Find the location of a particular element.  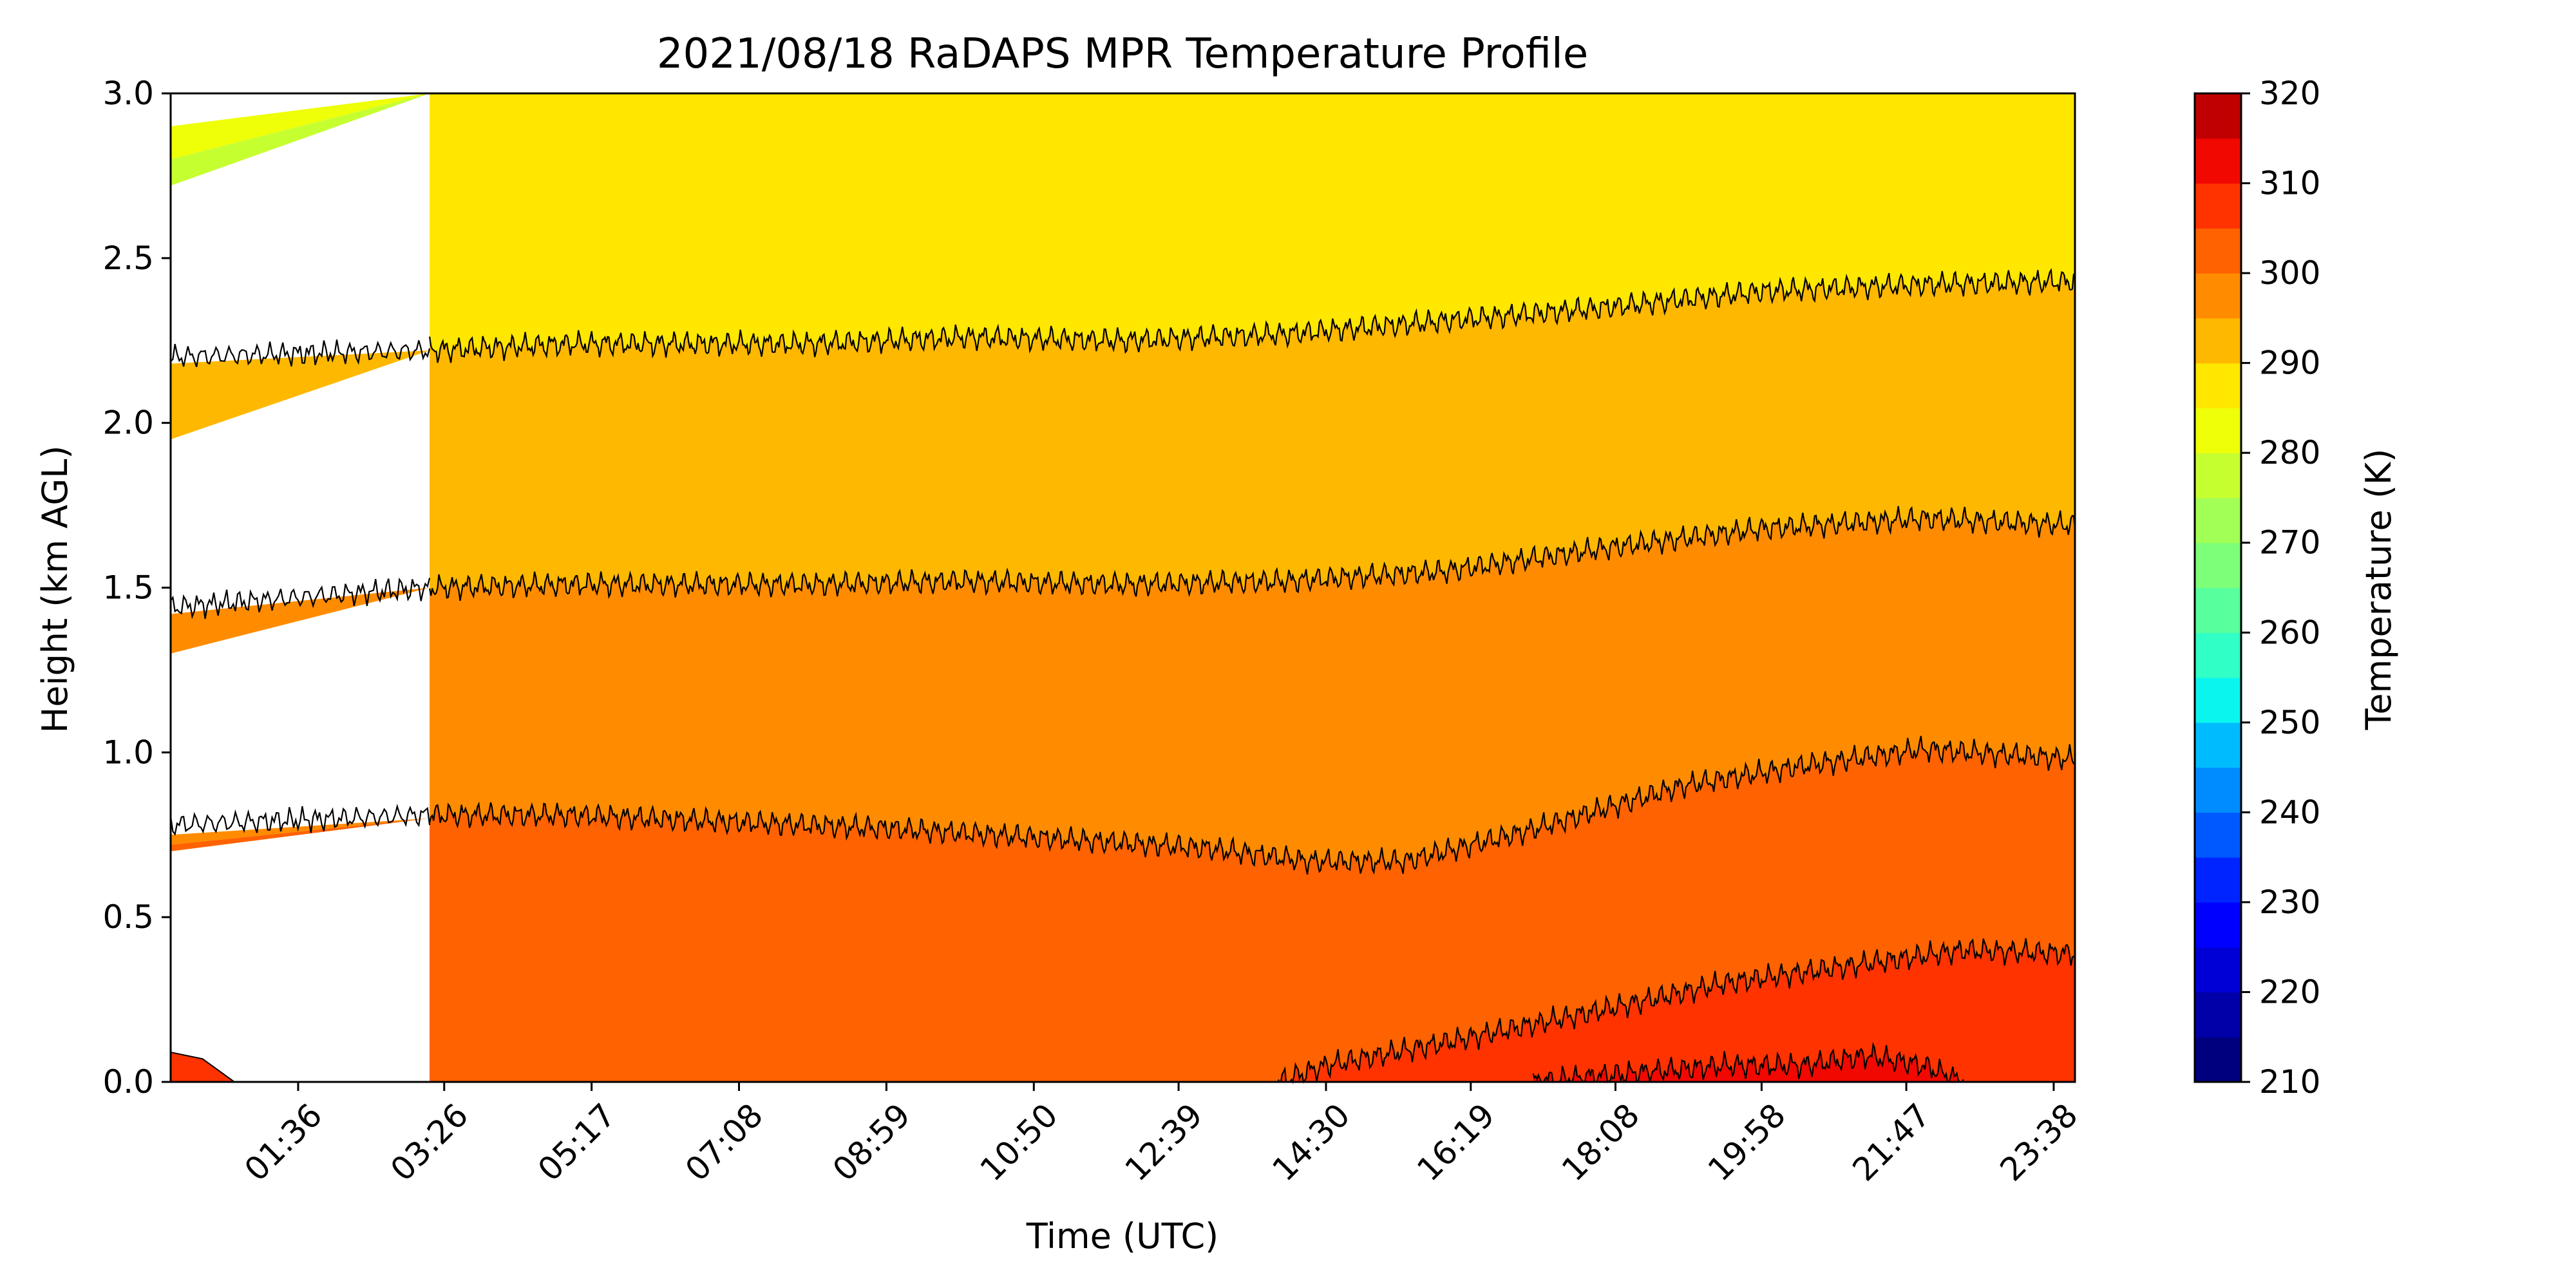

colorbar-frame is located at coordinates (2217, 587).